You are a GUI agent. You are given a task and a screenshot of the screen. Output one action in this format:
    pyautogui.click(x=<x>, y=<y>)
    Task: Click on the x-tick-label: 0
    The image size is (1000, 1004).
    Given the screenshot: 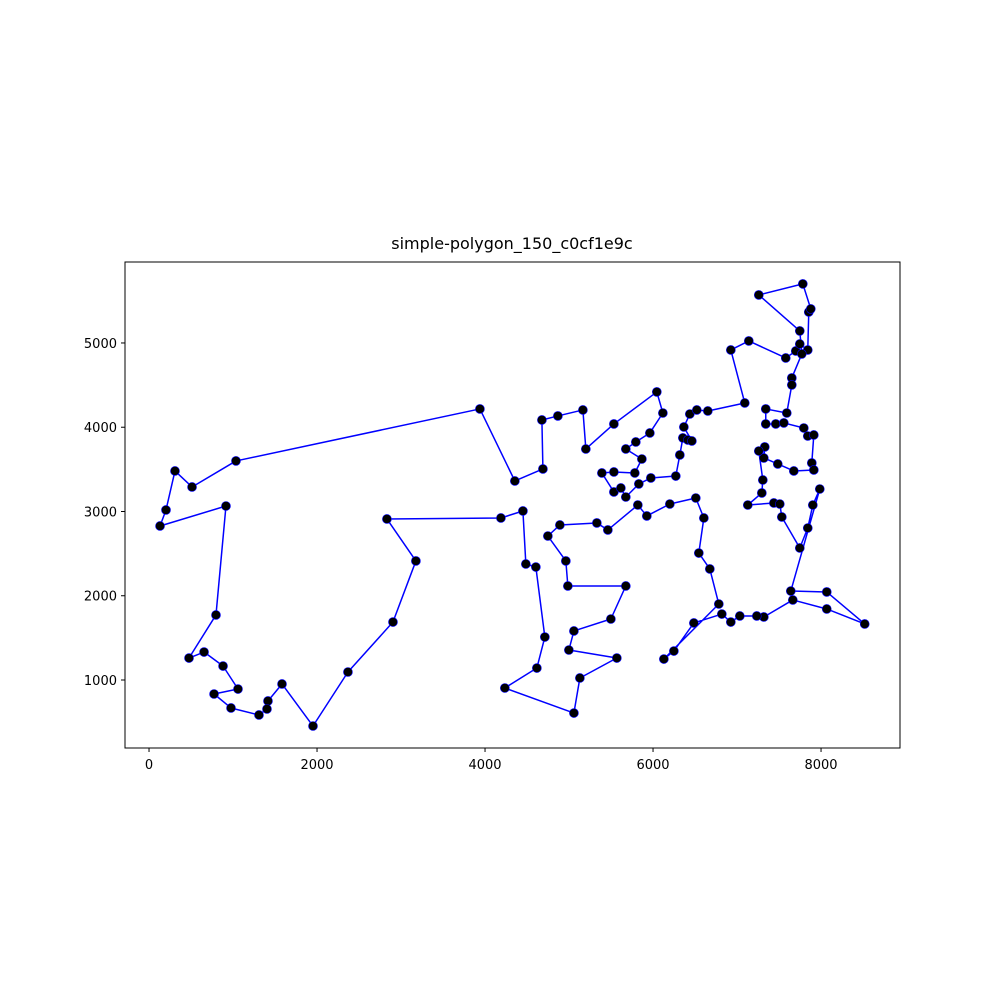 What is the action you would take?
    pyautogui.click(x=149, y=765)
    